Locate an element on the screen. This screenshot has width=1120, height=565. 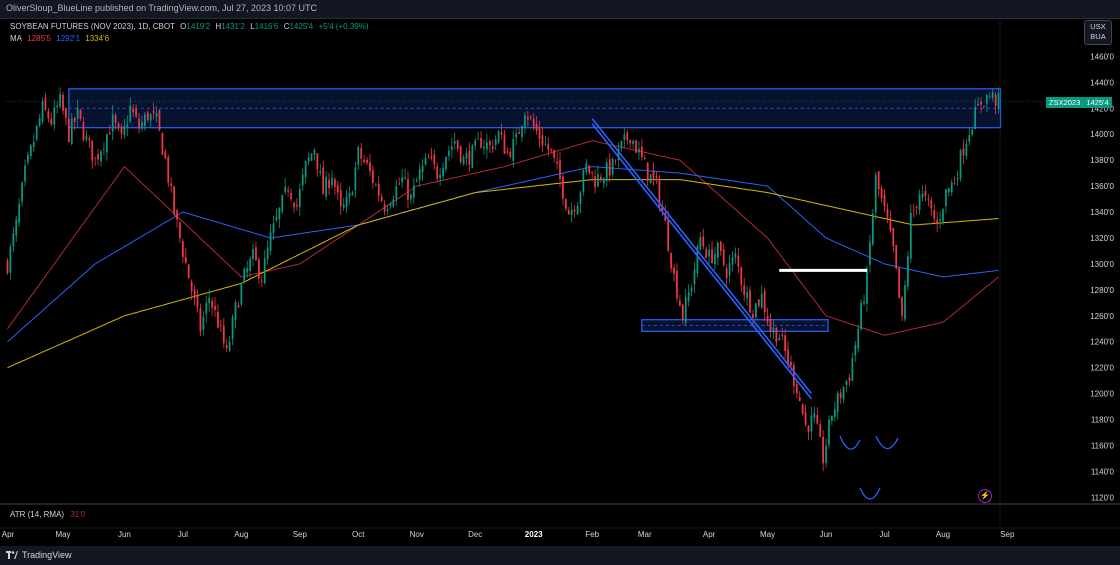
x-tick-label: 2023 is located at coordinates (534, 534).